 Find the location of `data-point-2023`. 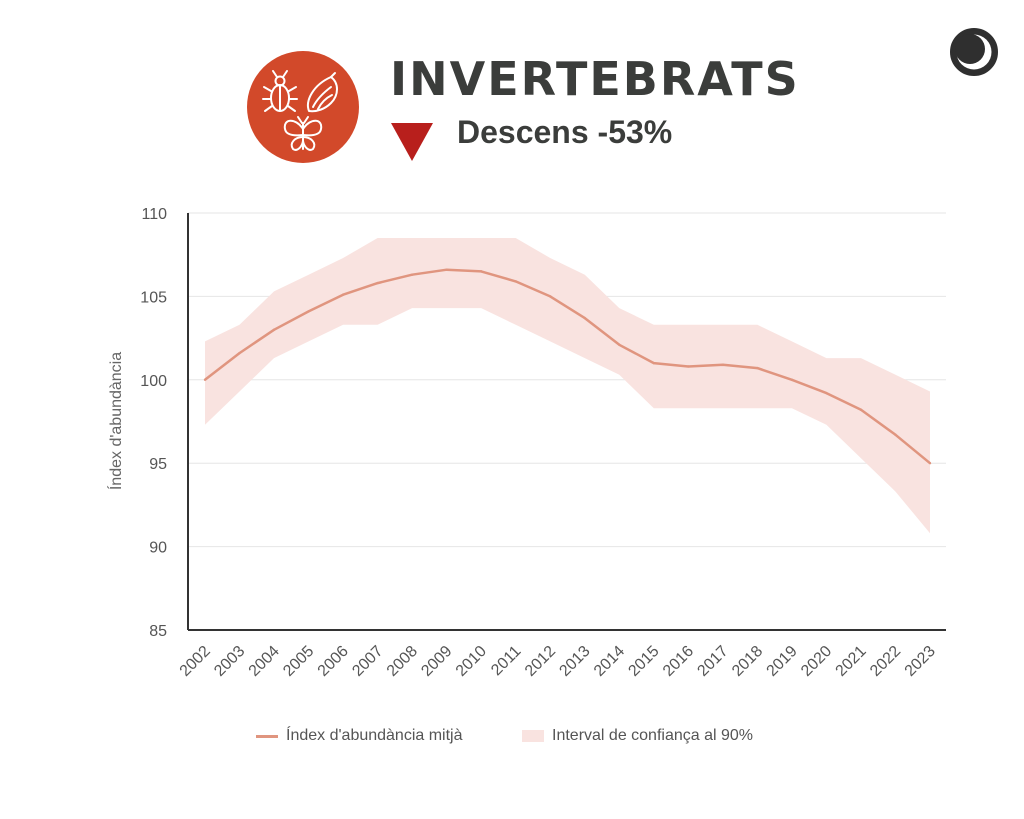

data-point-2023 is located at coordinates (930, 463).